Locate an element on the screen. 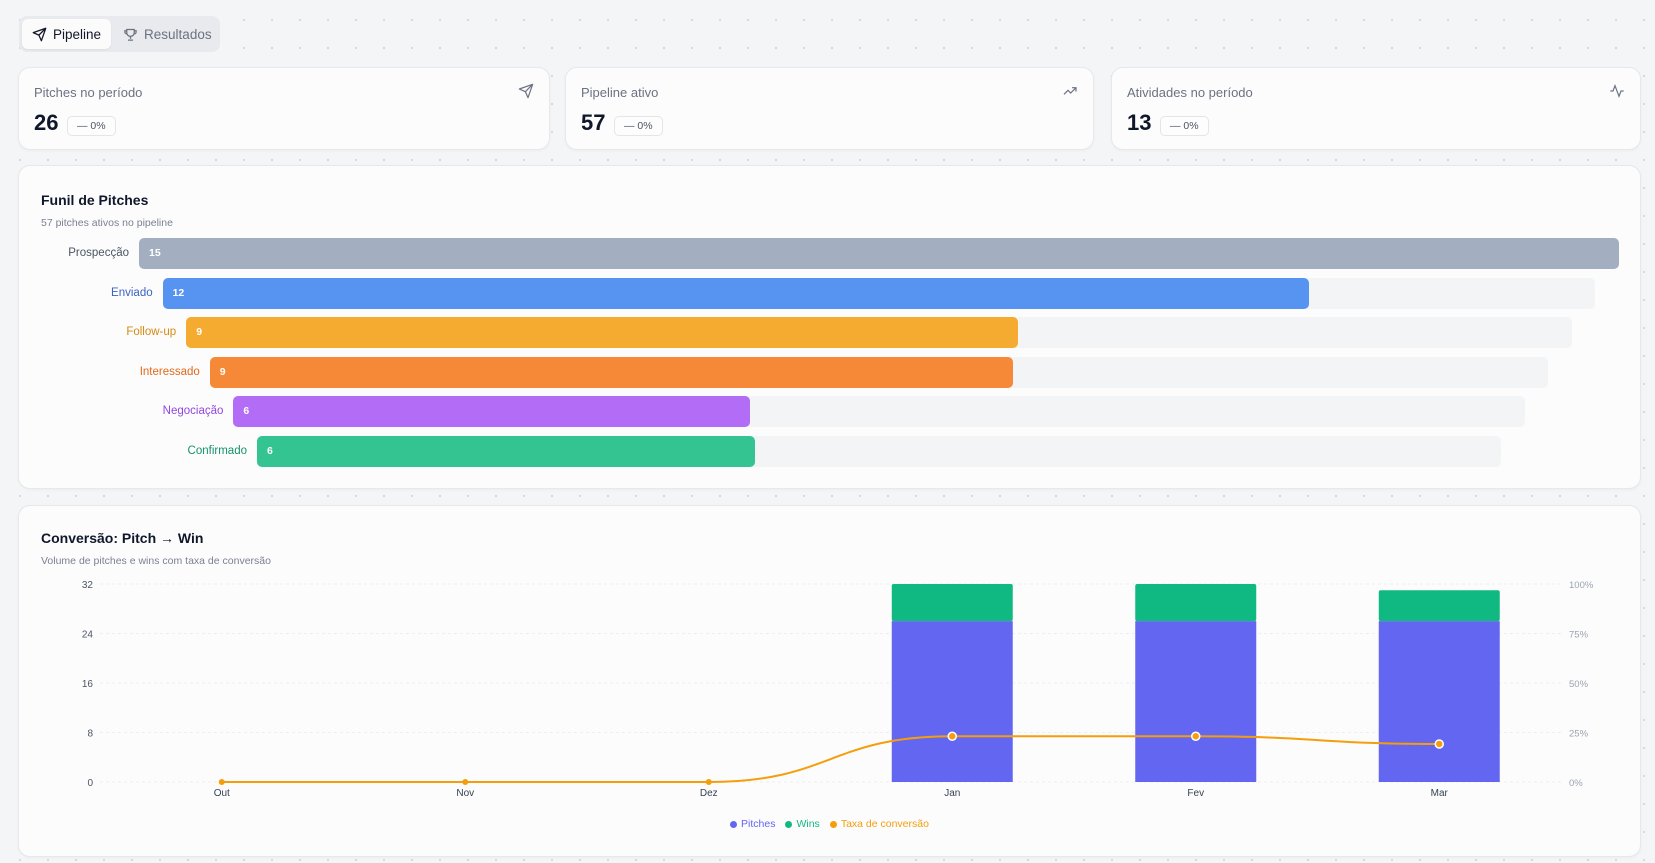 The width and height of the screenshot is (1655, 863). funnel-stage-track: 15 is located at coordinates (879, 253).